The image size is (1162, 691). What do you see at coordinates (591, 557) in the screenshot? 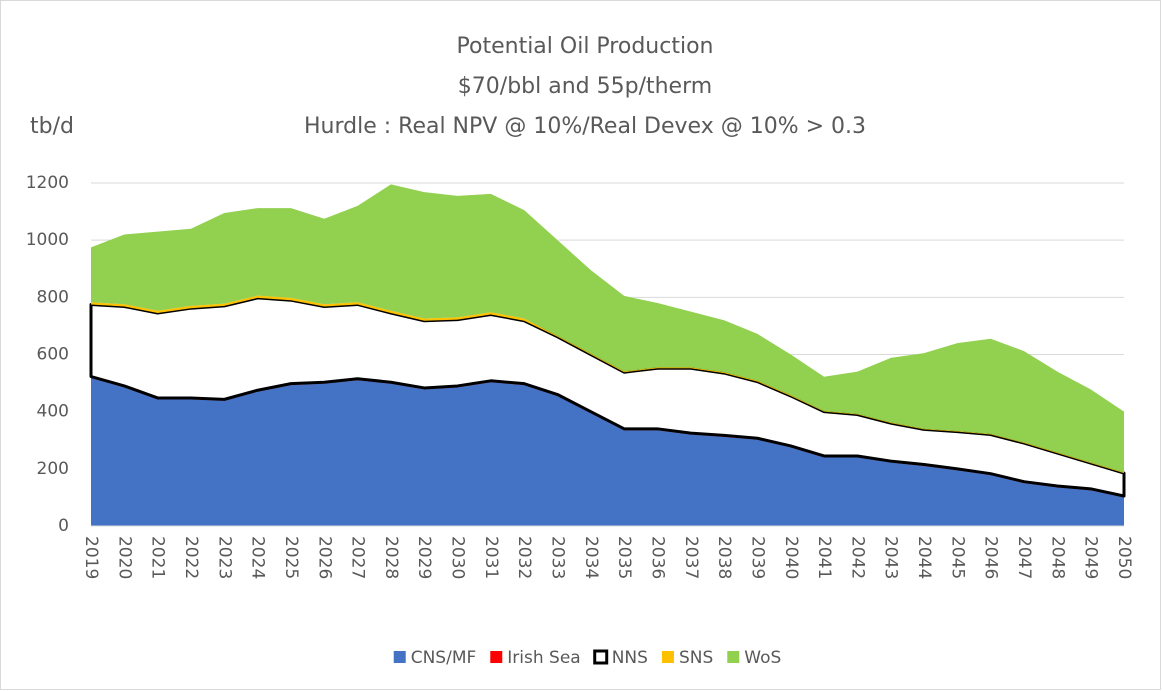
I see `x-tick-label: 2034` at bounding box center [591, 557].